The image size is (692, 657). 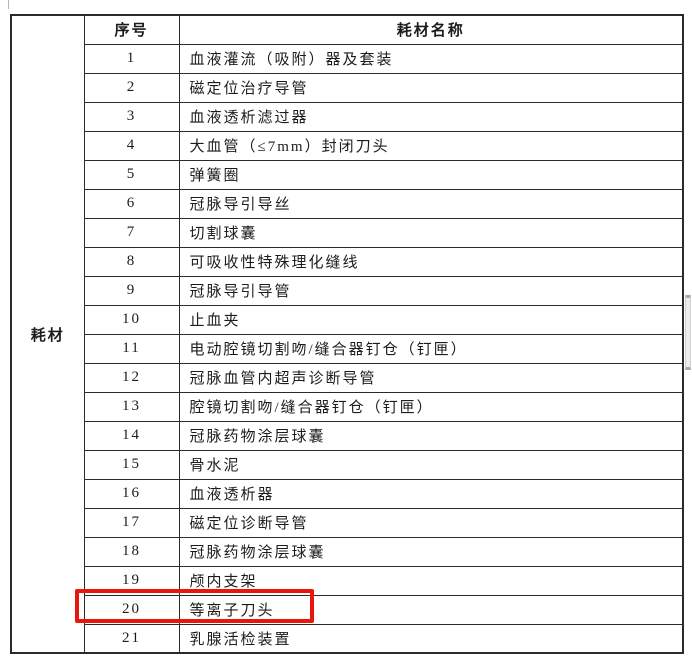 What do you see at coordinates (131, 145) in the screenshot?
I see `cell-index: 4` at bounding box center [131, 145].